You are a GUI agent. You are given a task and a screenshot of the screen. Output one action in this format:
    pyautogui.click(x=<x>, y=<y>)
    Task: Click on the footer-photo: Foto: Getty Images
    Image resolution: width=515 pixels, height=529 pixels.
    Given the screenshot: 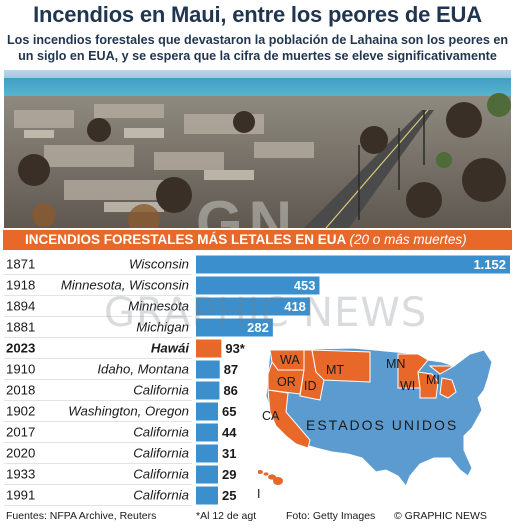 What is the action you would take?
    pyautogui.click(x=331, y=516)
    